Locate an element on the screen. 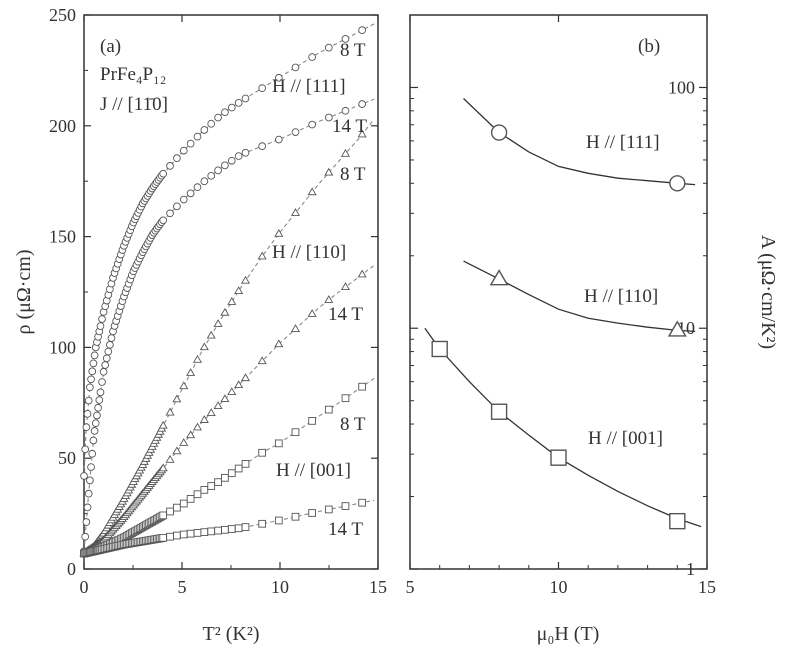  a-x-tick-label: 10 is located at coordinates (280, 587).